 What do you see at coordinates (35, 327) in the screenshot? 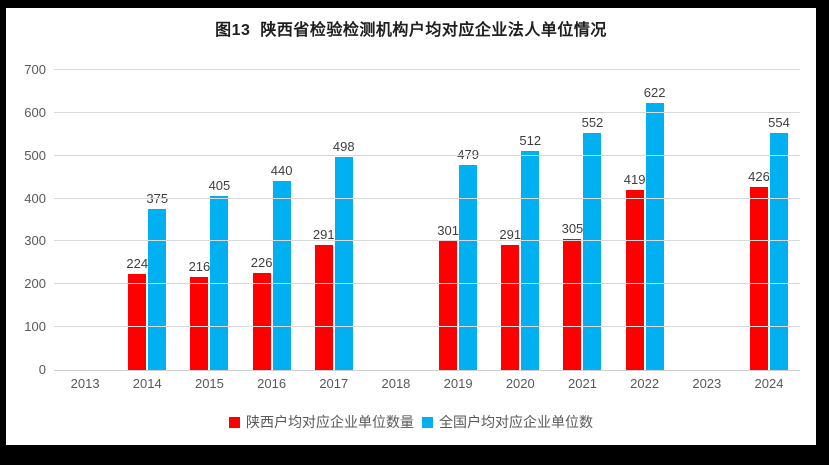
I see `y-axis-tick-label: 100` at bounding box center [35, 327].